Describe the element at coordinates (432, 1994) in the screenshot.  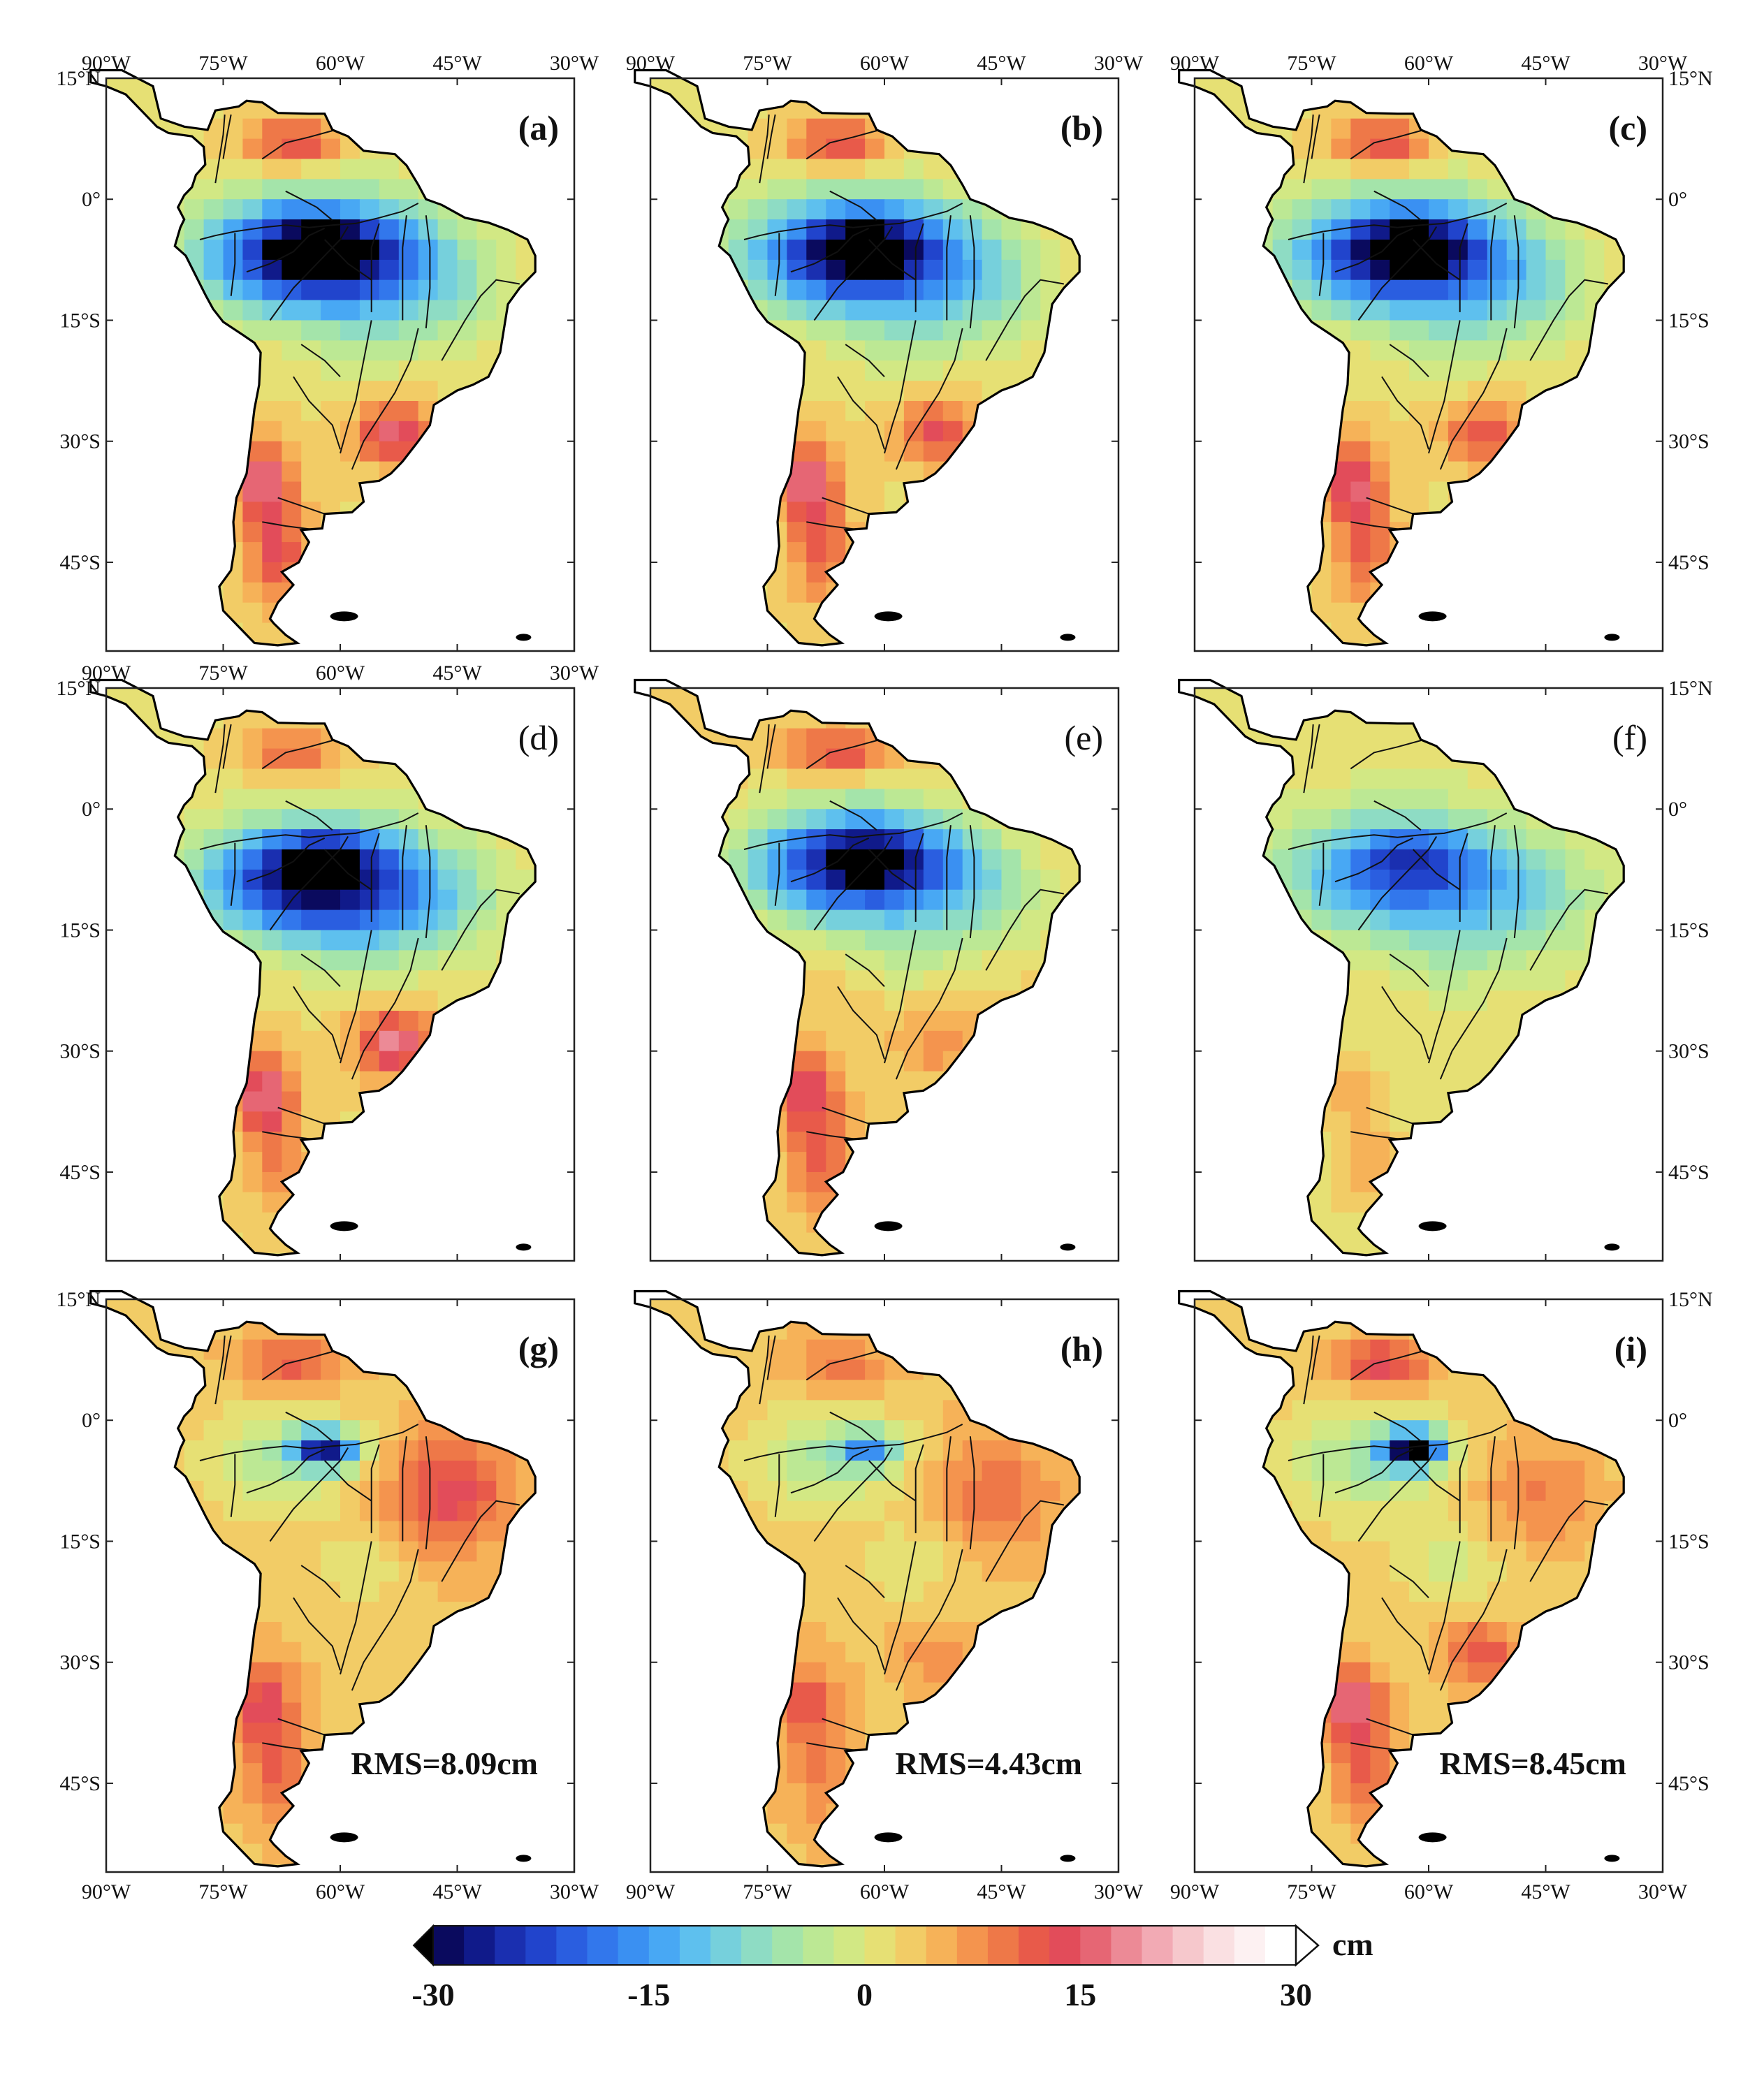
I see `colorbar-tick-label: -30` at that location.